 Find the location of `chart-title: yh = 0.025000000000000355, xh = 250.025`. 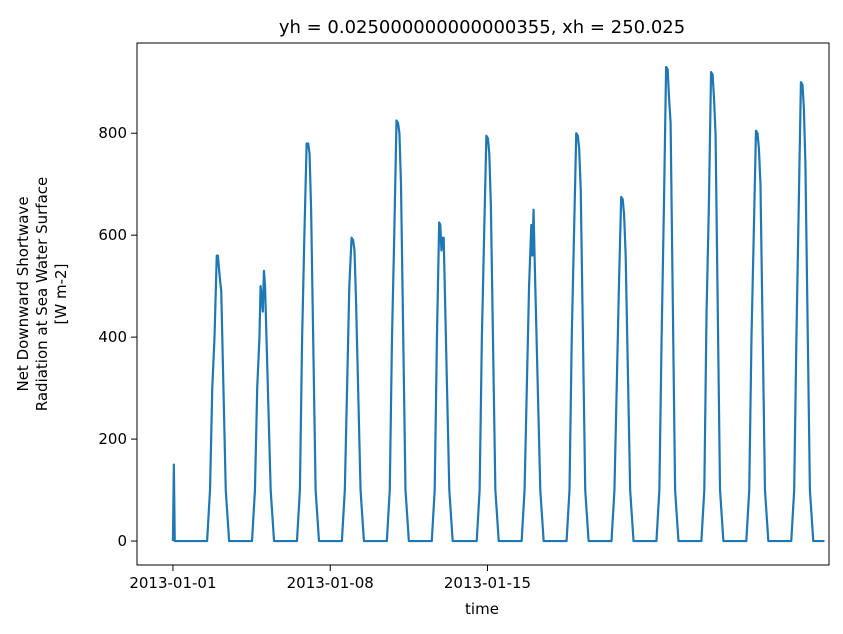

chart-title: yh = 0.025000000000000355, xh = 250.025 is located at coordinates (482, 27).